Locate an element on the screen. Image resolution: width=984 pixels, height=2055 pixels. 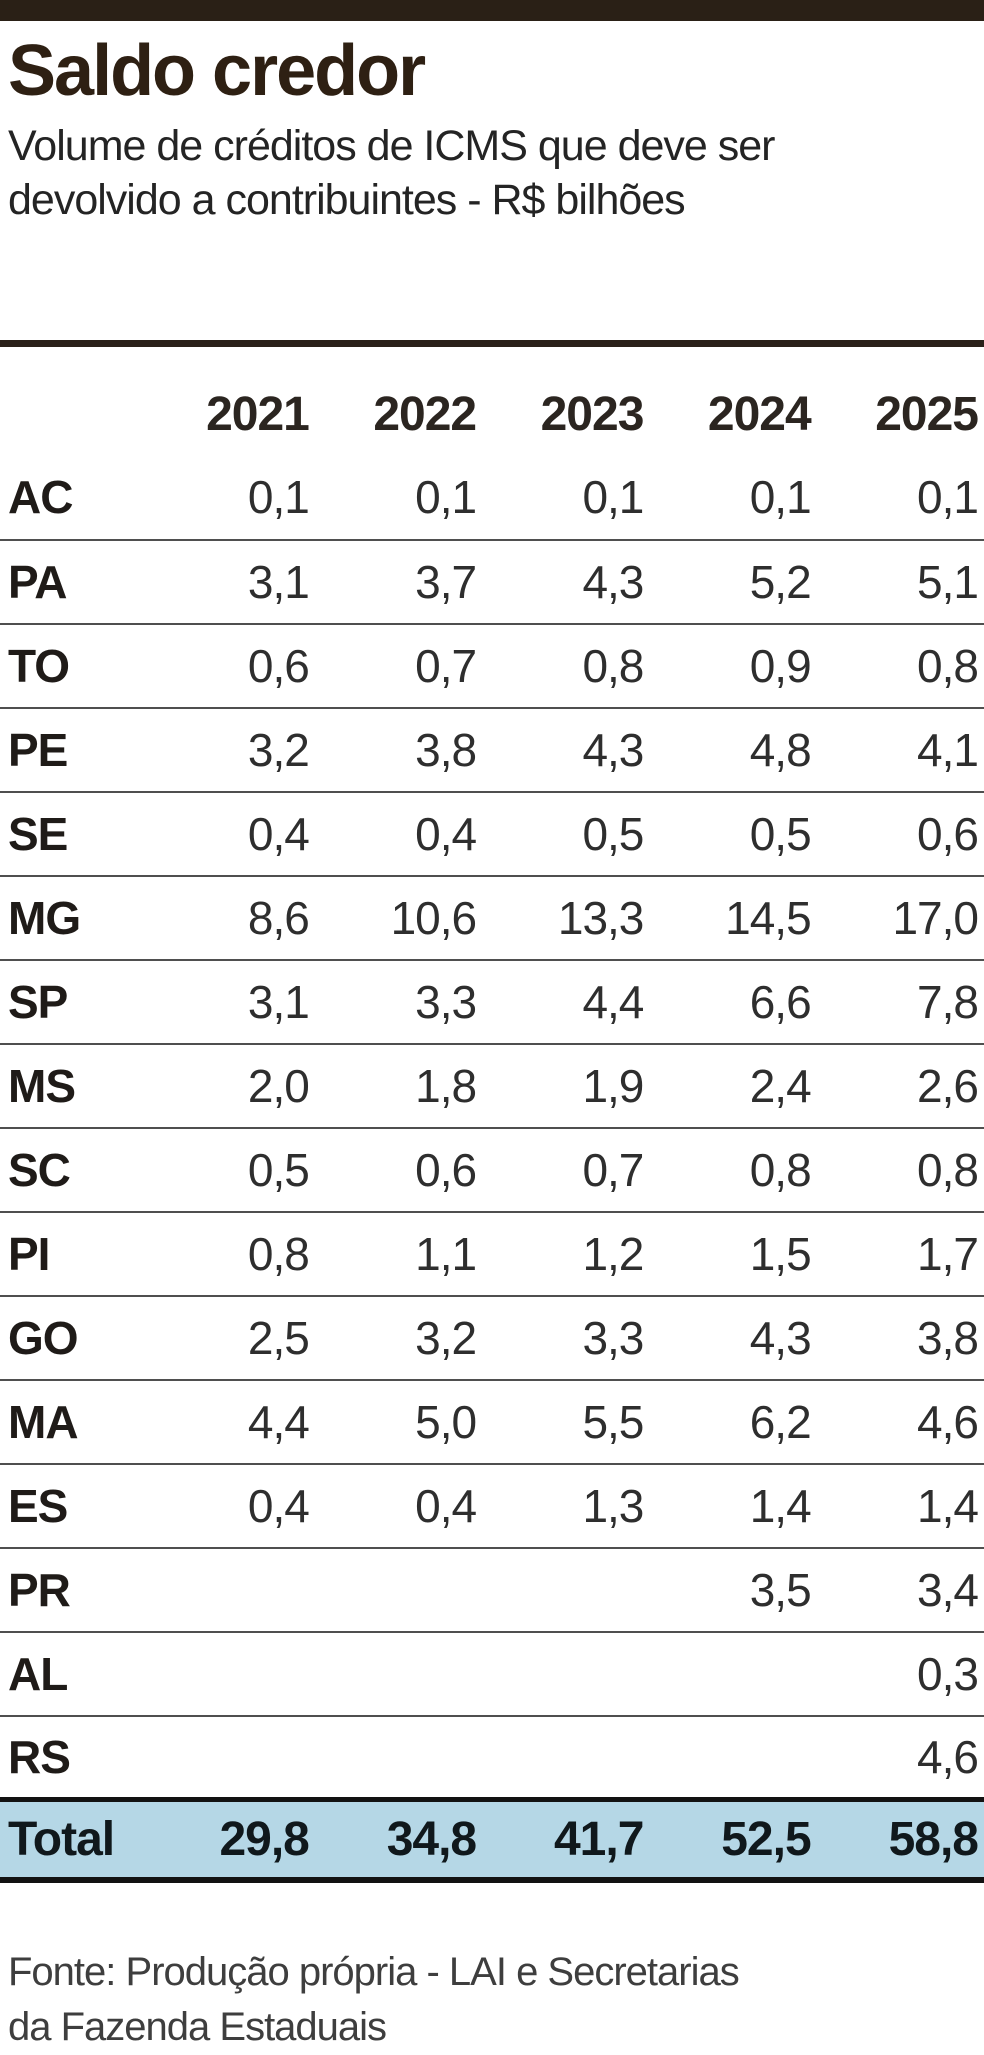
value-cell-es-2022: 0,4 is located at coordinates (446, 1505).